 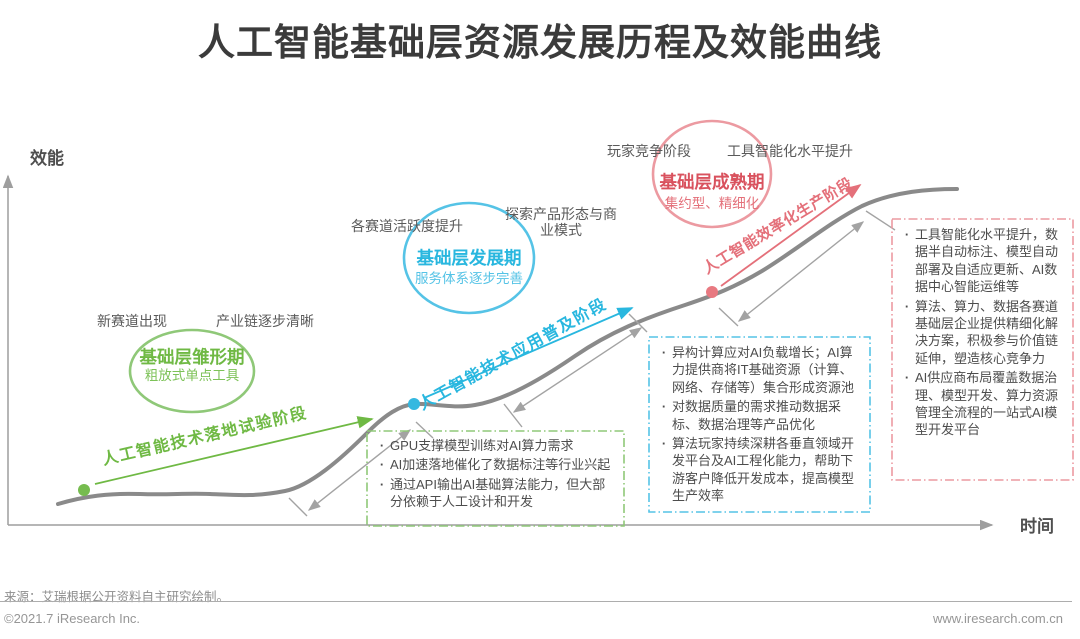 What do you see at coordinates (192, 375) in the screenshot?
I see `stage1-circle-subtitle: 粗放式单点工具` at bounding box center [192, 375].